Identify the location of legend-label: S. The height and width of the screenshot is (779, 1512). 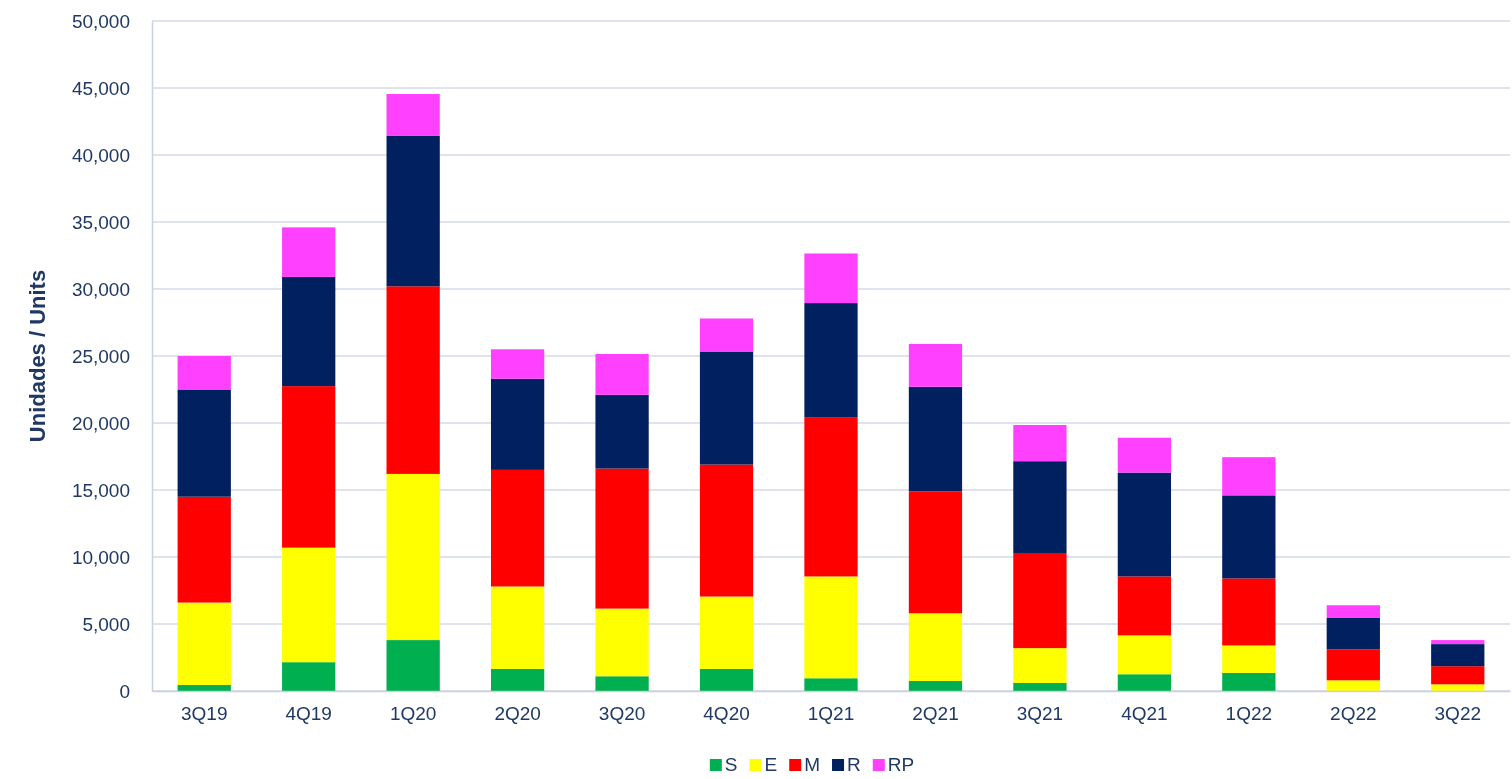
(731, 764).